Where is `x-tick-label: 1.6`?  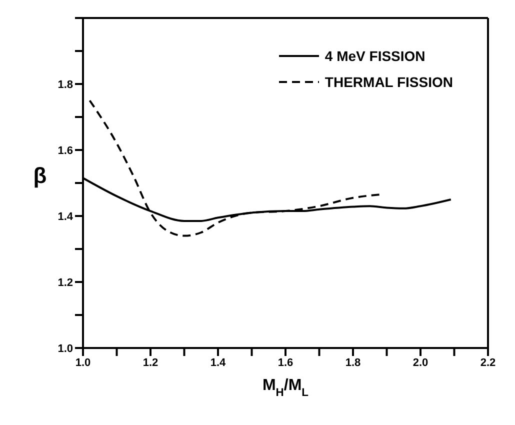 x-tick-label: 1.6 is located at coordinates (286, 362).